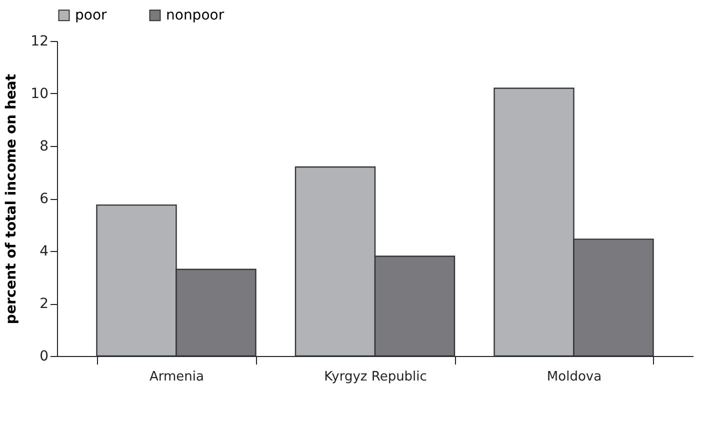 The image size is (706, 431). I want to click on legend-label: poor, so click(91, 15).